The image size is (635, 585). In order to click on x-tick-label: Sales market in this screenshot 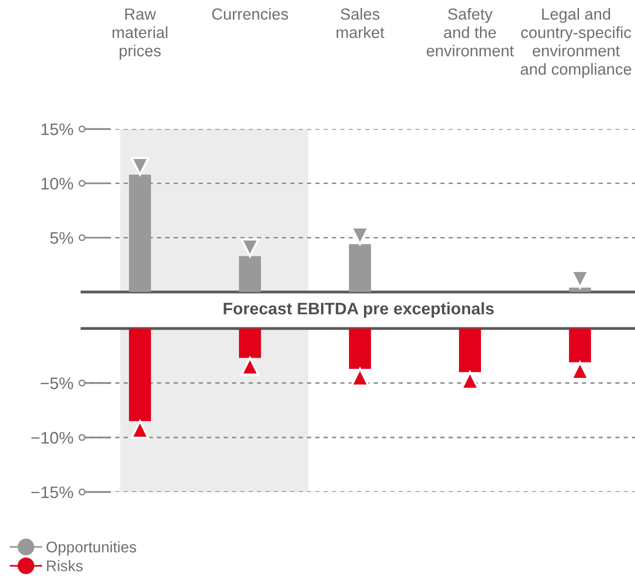, I will do `click(360, 23)`.